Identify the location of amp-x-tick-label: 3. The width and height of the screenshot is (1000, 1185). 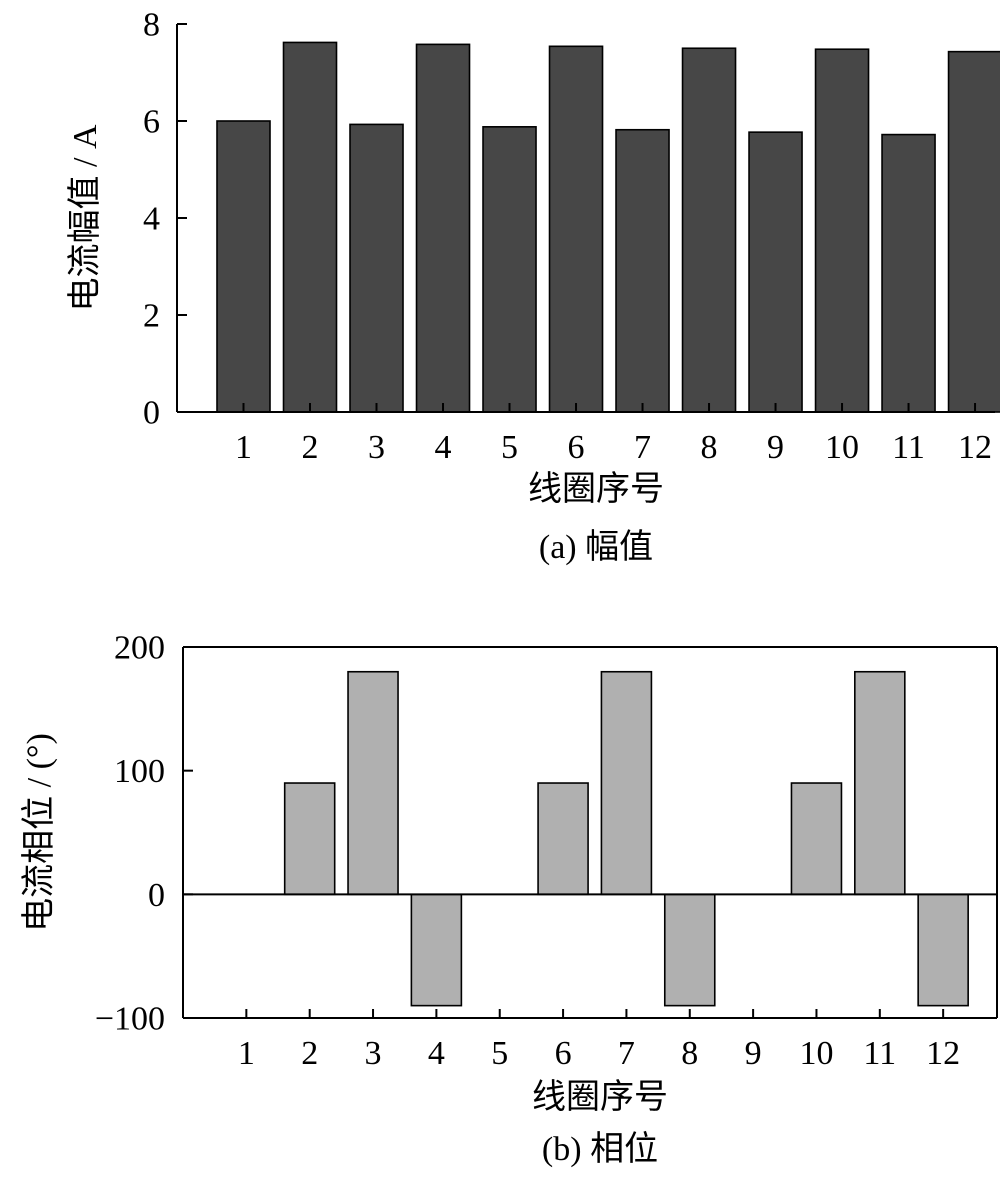
(376, 447).